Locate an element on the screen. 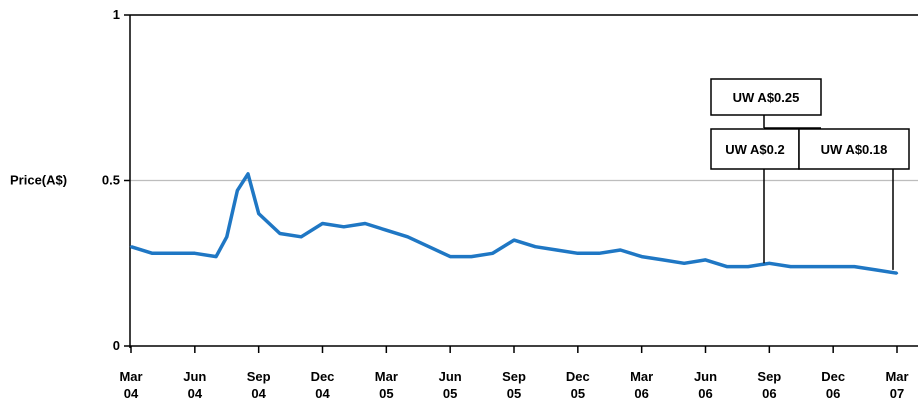 The image size is (918, 404). annotation-label-0: UW A$0.25 is located at coordinates (766, 97).